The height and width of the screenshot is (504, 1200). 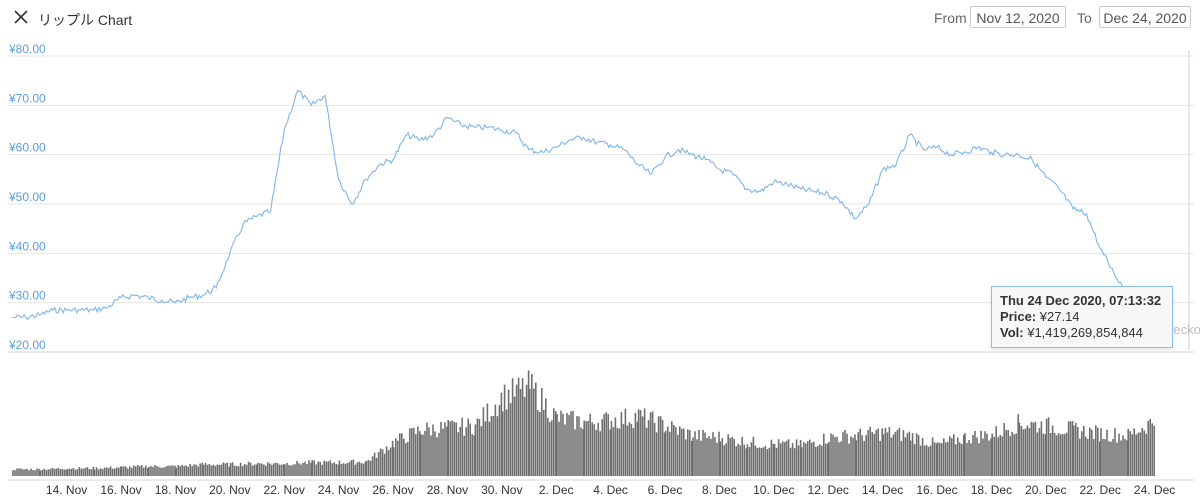 I want to click on from-label: From, so click(x=950, y=18).